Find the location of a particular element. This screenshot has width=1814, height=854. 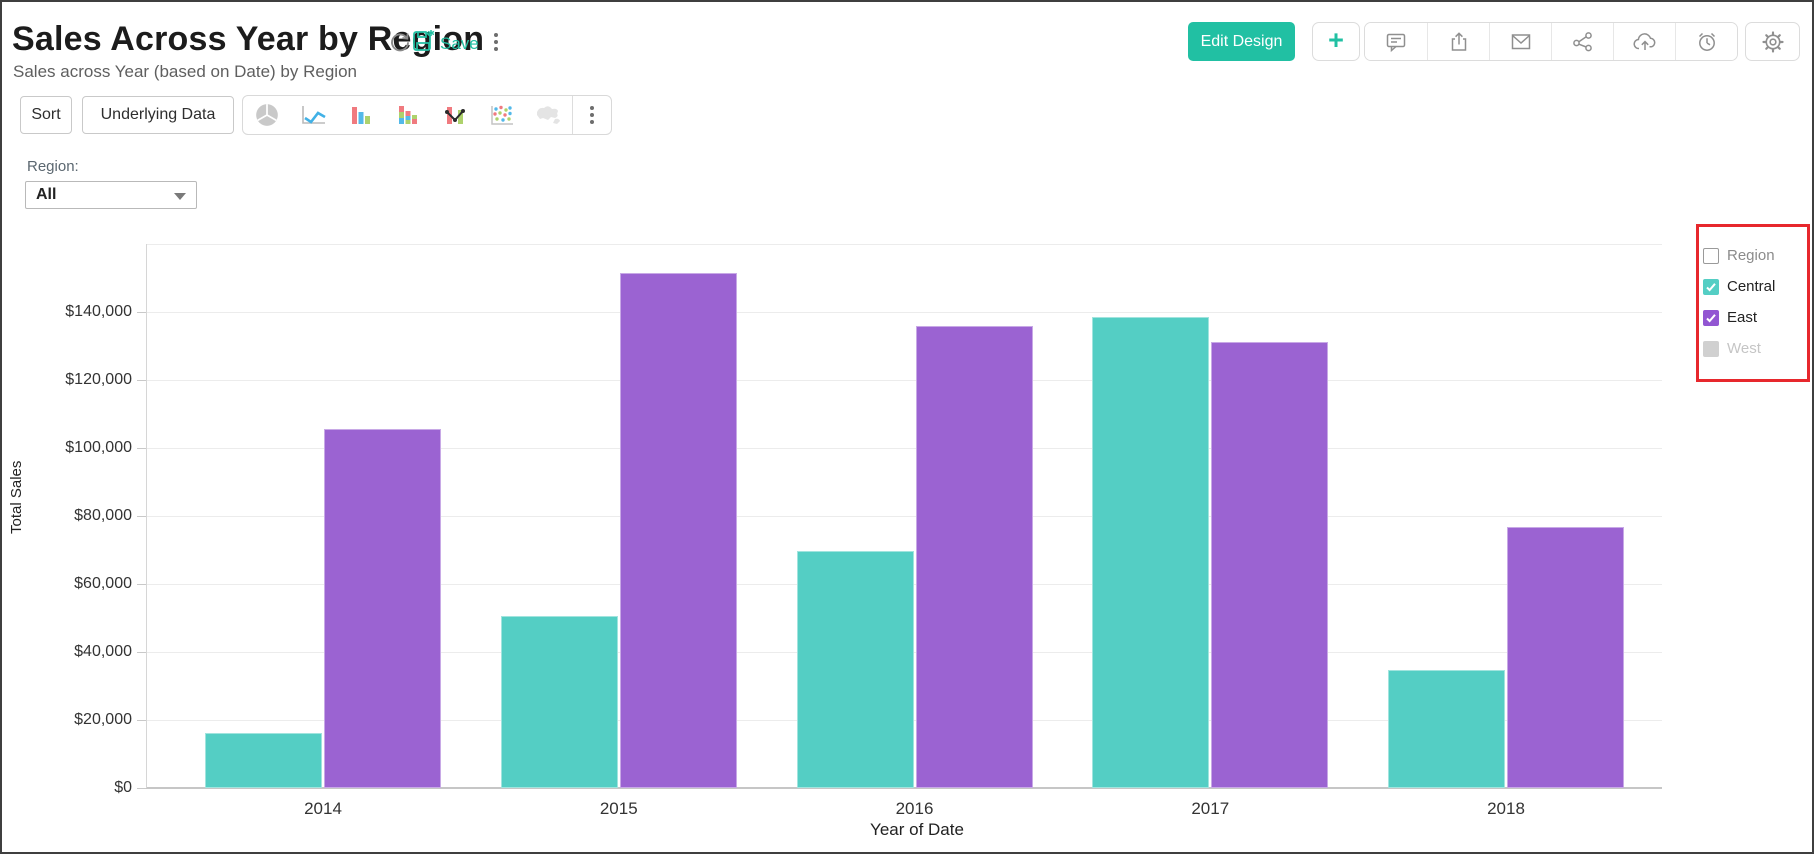

region-filter-value: All is located at coordinates (46, 194).